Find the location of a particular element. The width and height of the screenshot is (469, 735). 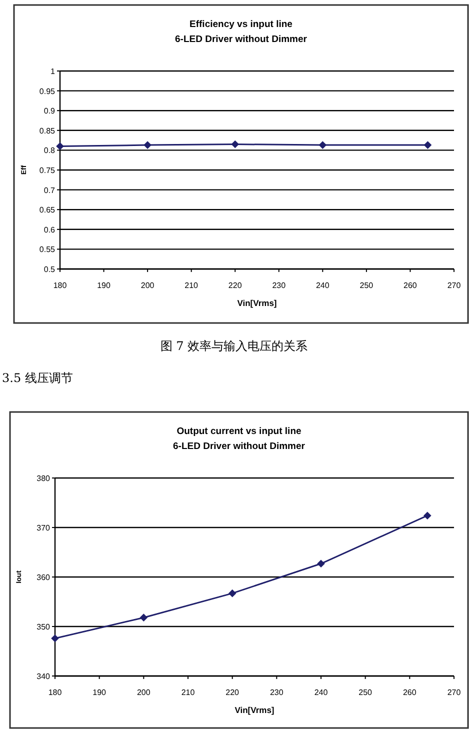

chart-title: Efficiency vs input line is located at coordinates (241, 24).